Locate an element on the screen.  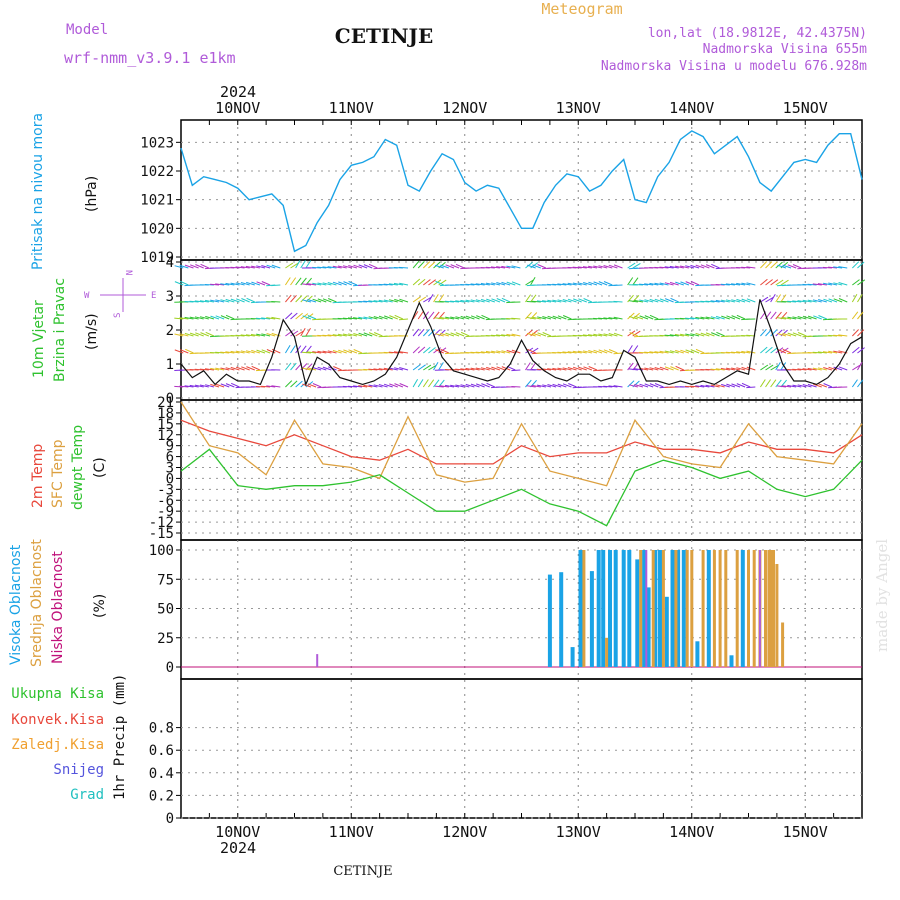
compass-south: S is located at coordinates (118, 315).